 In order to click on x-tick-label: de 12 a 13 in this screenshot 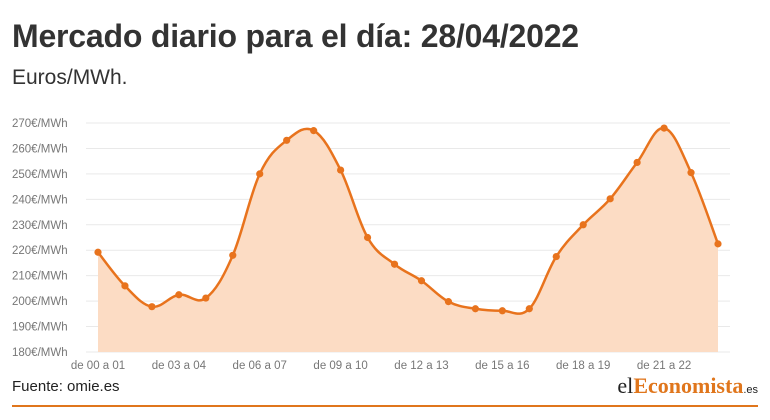, I will do `click(421, 366)`.